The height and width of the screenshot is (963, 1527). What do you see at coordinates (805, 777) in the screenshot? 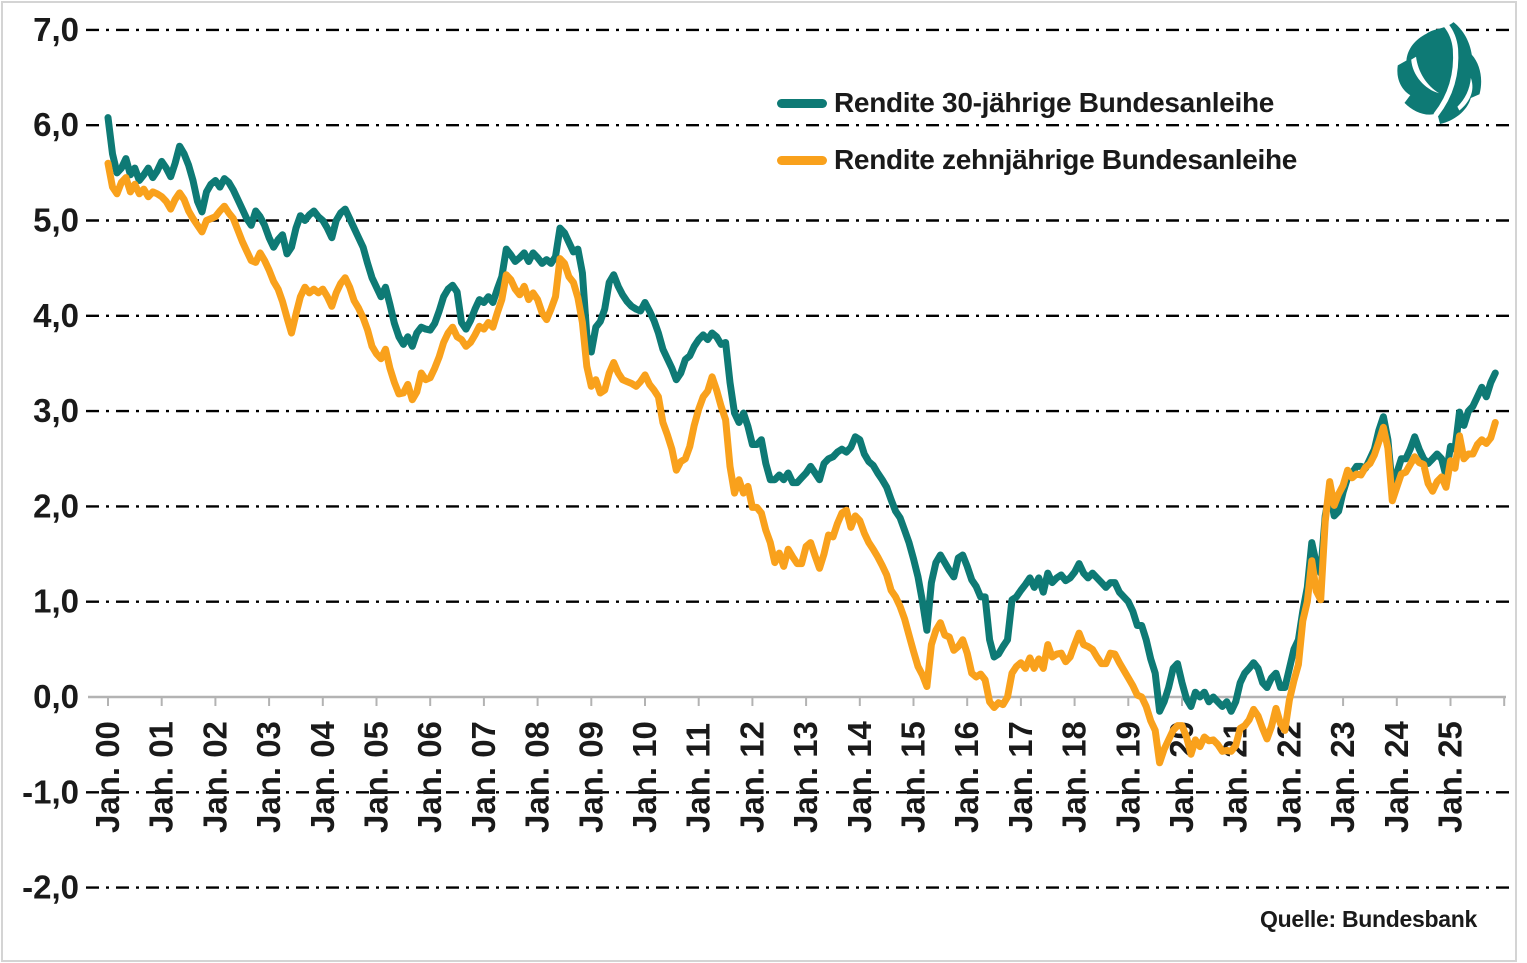
I see `x-axis-label: Jan. 13` at bounding box center [805, 777].